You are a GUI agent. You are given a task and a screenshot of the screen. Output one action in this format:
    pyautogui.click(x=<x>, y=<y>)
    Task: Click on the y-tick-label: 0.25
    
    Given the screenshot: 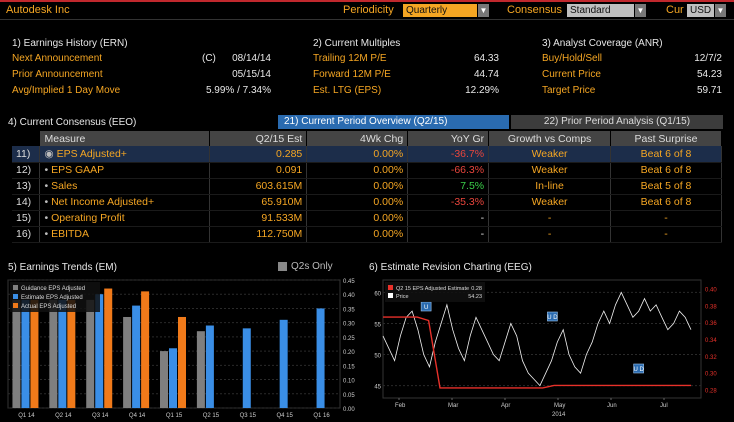 What is the action you would take?
    pyautogui.click(x=349, y=339)
    